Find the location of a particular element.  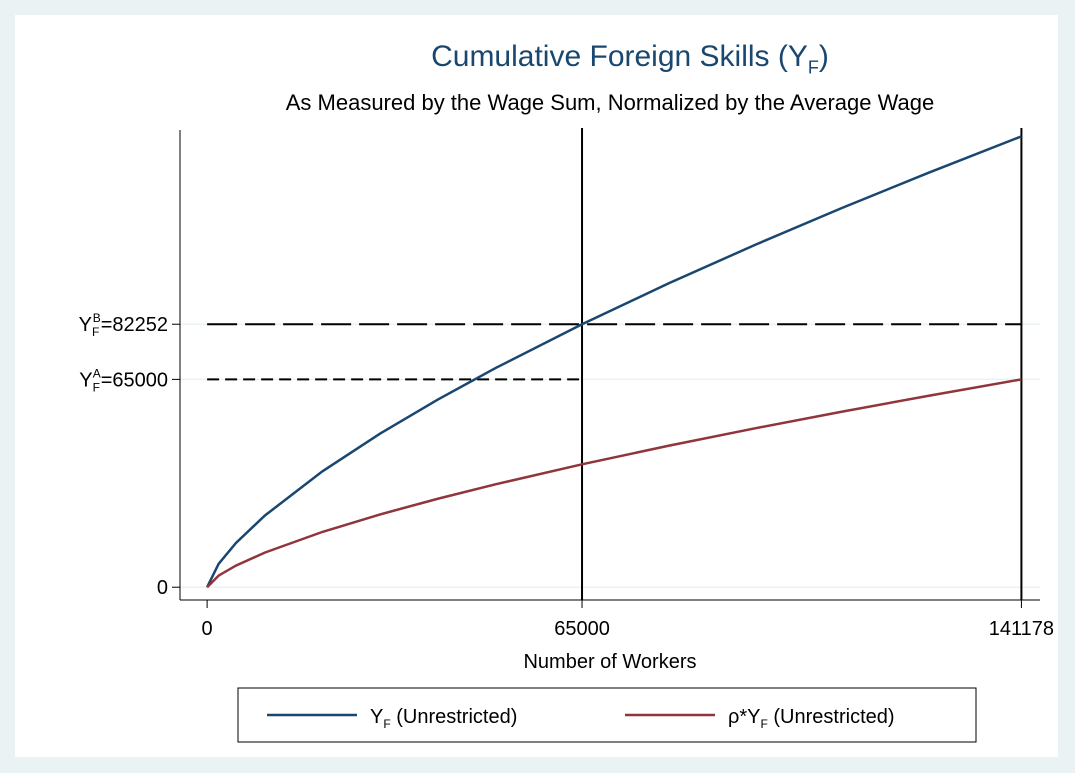

text-part: Cumulative Foreign Skills (Y is located at coordinates (619, 56).